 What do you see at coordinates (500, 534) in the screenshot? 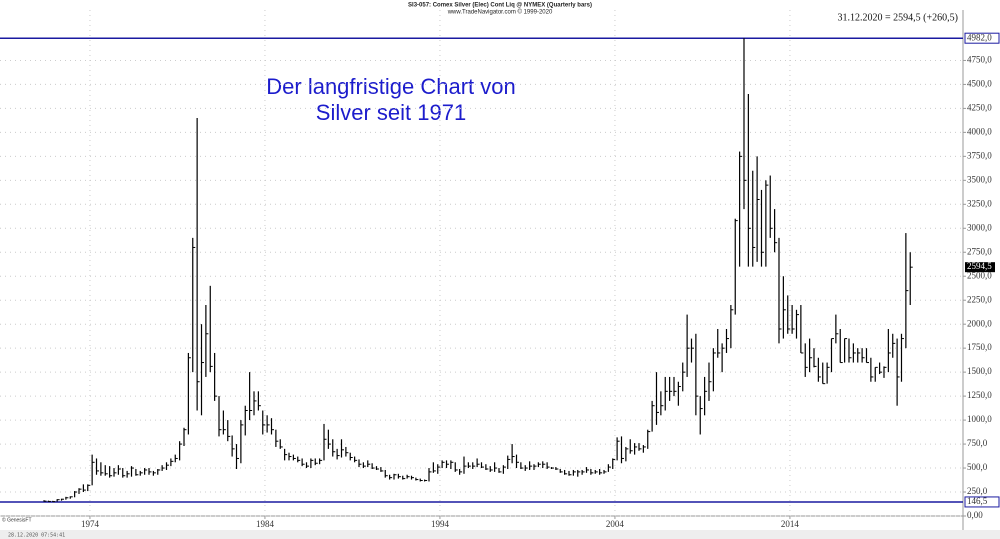
I see `status-bar` at bounding box center [500, 534].